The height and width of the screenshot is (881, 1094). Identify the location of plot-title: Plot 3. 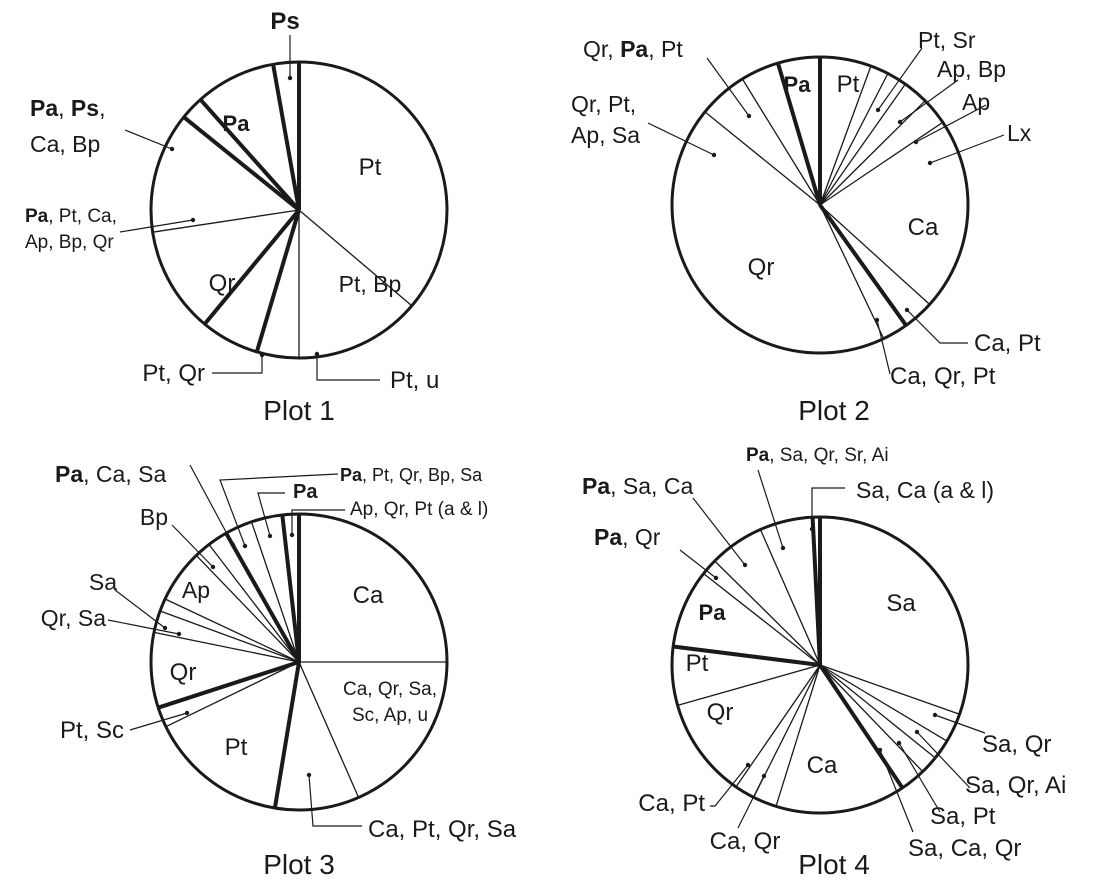
(299, 864).